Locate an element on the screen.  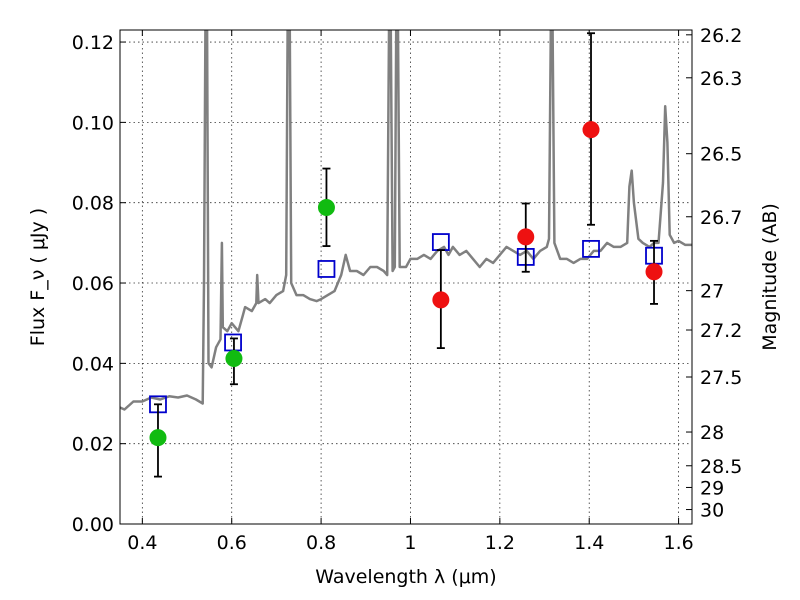
x-tick-label: 1 is located at coordinates (410, 543).